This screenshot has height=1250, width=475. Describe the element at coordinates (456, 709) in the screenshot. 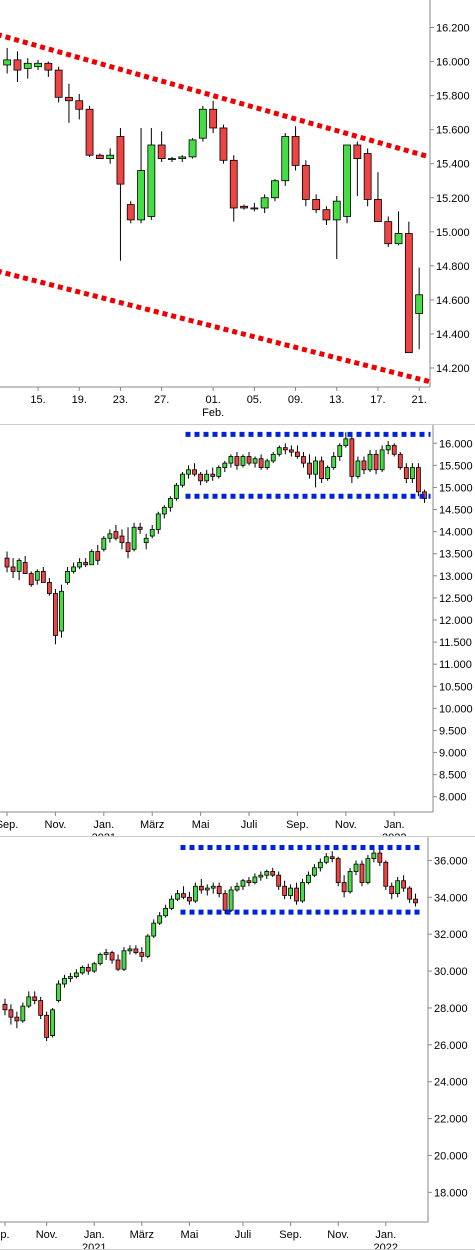

I see `y-tick-label: 10.000` at that location.